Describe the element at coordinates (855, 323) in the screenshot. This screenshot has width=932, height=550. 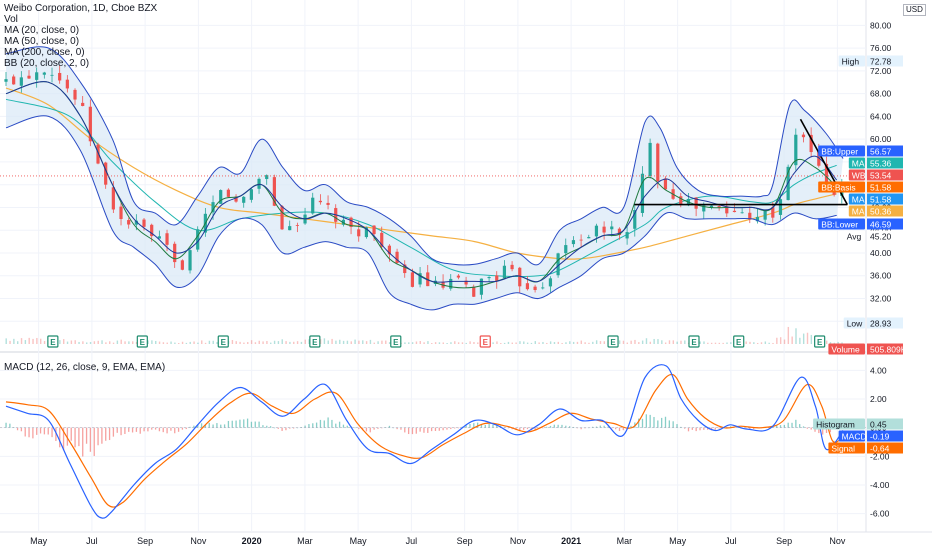
I see `price-tag-name: Low` at that location.